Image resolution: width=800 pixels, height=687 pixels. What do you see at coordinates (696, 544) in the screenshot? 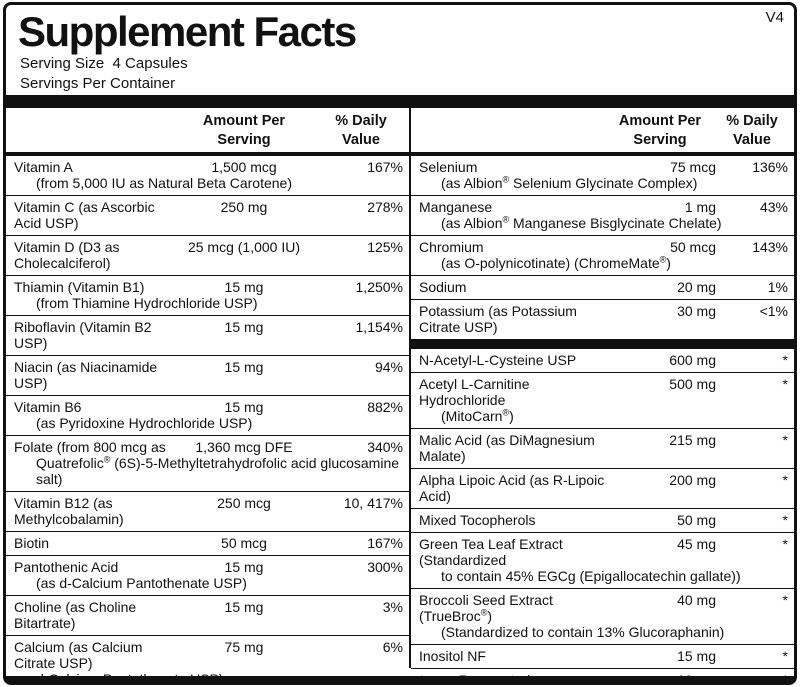
I see `amount-per-serving-value: 45 mg` at bounding box center [696, 544].